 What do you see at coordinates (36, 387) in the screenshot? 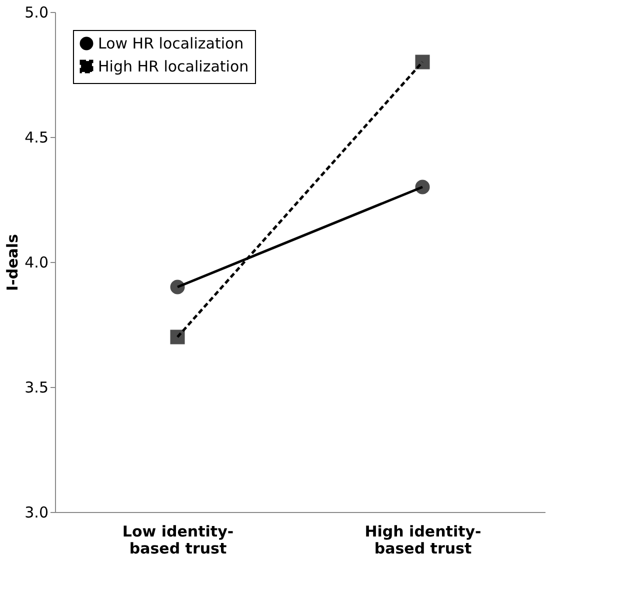
I see `y-tick-label: 3.5` at bounding box center [36, 387].